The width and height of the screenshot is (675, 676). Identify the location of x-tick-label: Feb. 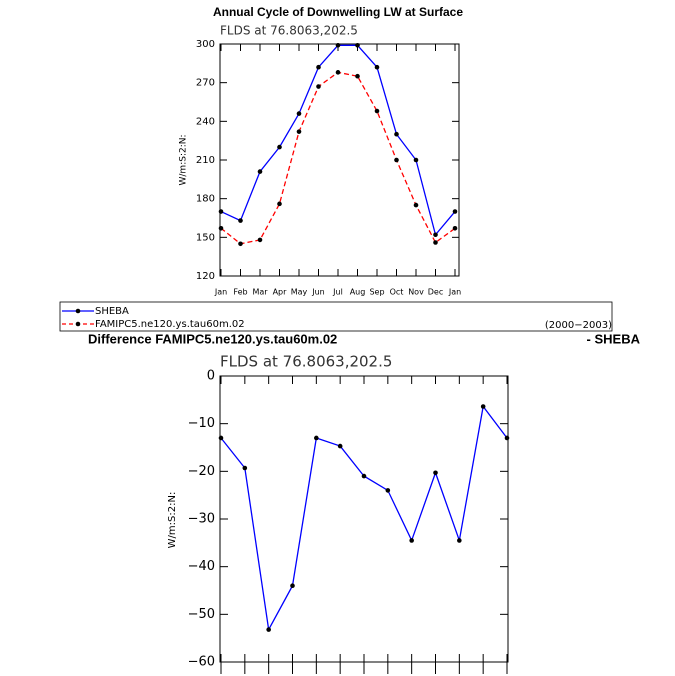
(240, 292).